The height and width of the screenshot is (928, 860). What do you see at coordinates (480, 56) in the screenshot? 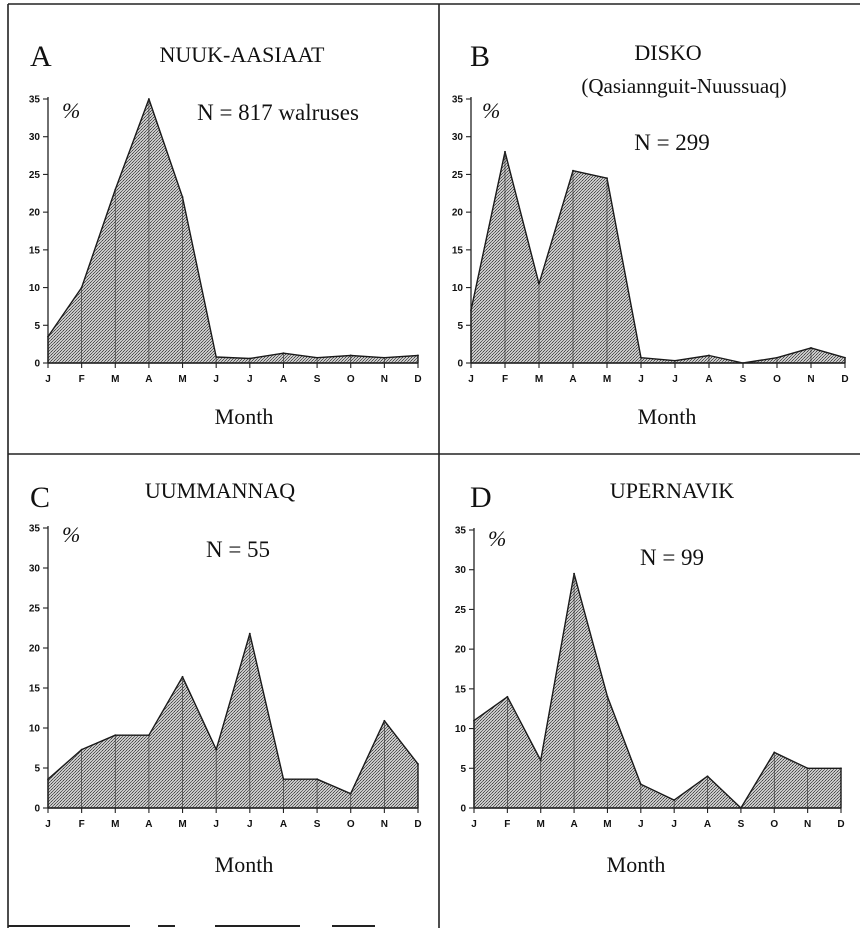
I see `panel-letter: B` at bounding box center [480, 56].